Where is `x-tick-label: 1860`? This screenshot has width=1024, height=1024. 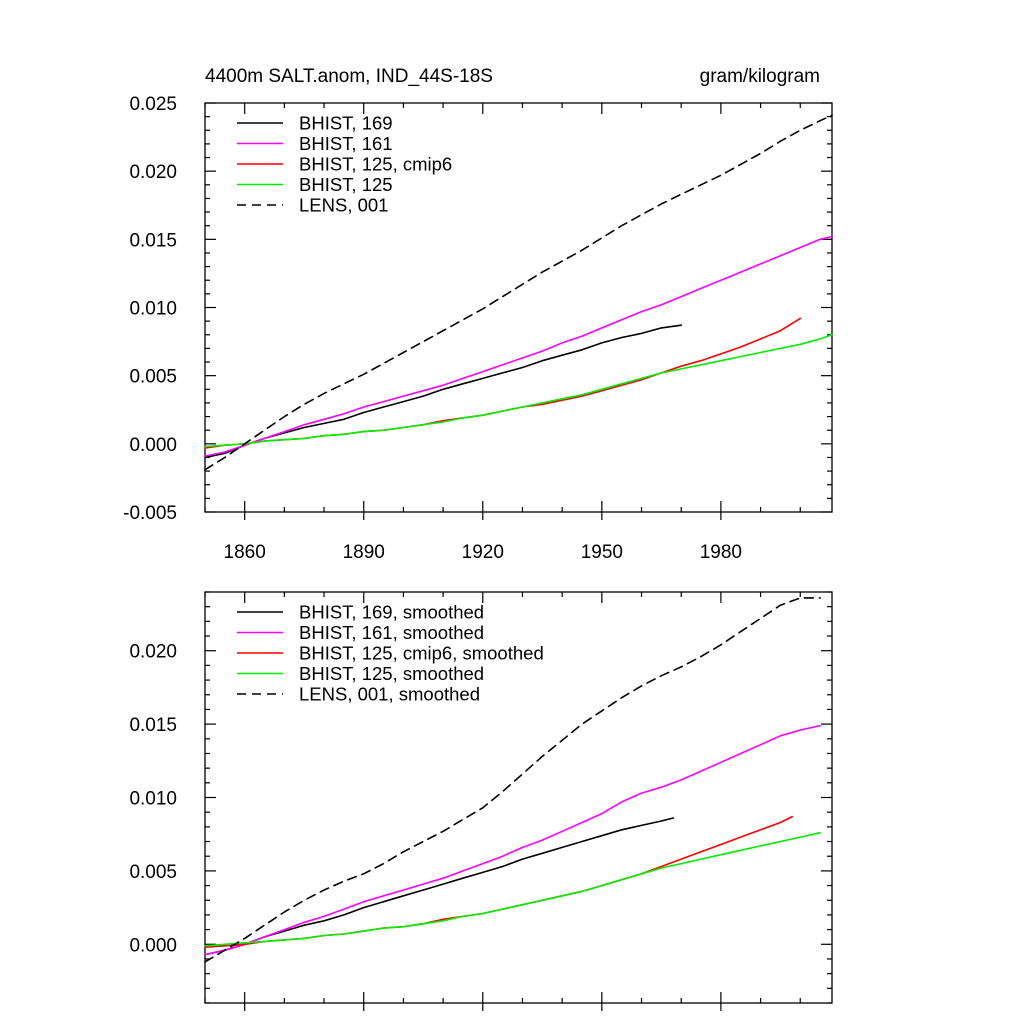 x-tick-label: 1860 is located at coordinates (245, 552).